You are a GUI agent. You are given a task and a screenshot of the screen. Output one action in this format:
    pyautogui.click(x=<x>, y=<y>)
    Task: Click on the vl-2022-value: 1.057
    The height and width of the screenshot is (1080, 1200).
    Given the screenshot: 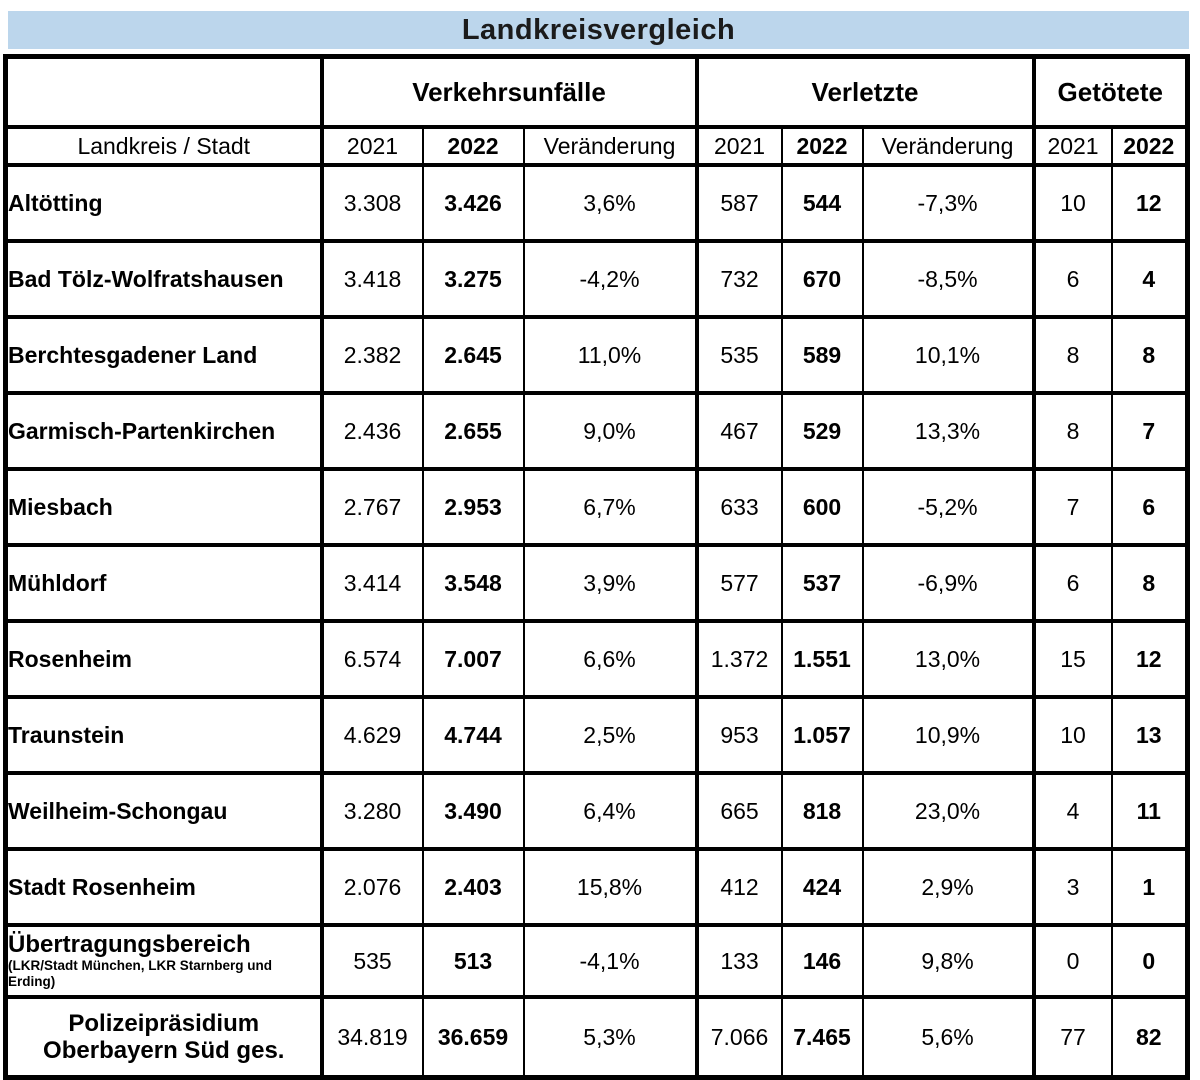 What is the action you would take?
    pyautogui.click(x=822, y=735)
    